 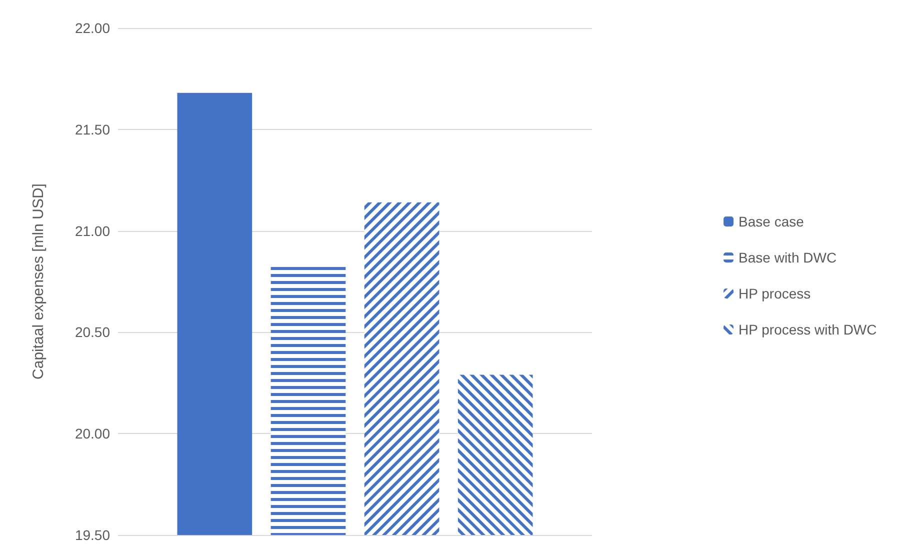 What do you see at coordinates (771, 222) in the screenshot?
I see `legend-label: Base case` at bounding box center [771, 222].